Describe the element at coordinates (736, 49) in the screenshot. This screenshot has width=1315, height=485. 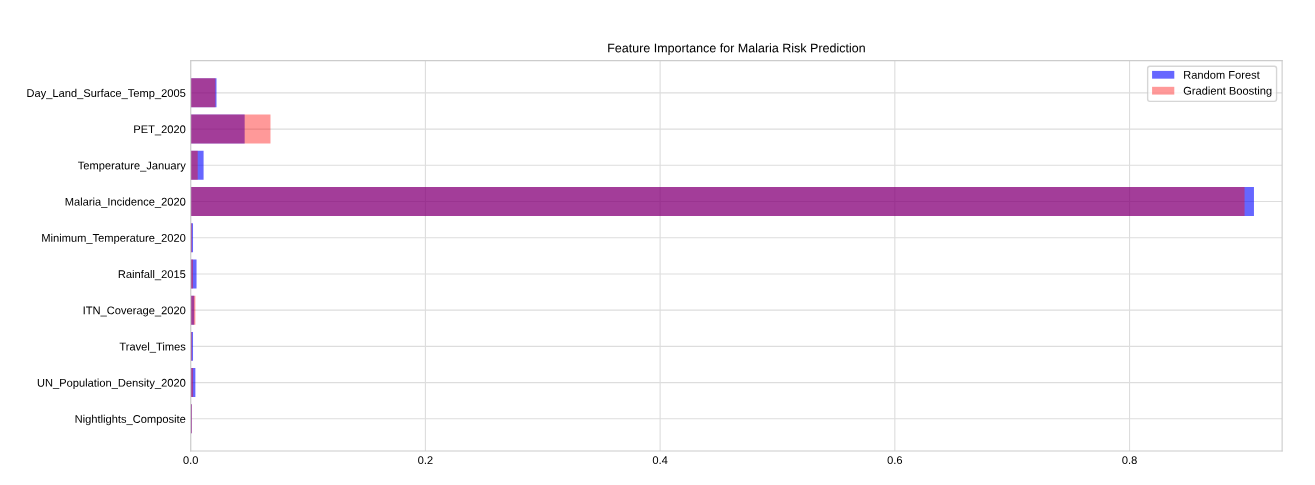
I see `chart-title: Feature Importance for Malaria Risk Prediction` at that location.